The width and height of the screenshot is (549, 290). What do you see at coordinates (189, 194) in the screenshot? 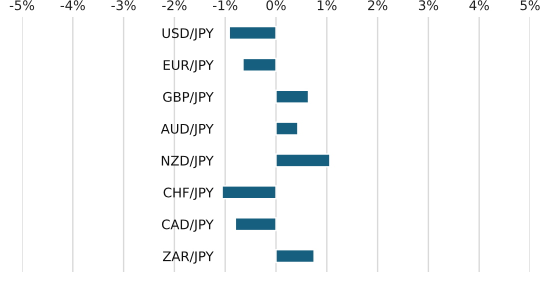
I see `y-tick-label: CHF/JPY` at bounding box center [189, 194].